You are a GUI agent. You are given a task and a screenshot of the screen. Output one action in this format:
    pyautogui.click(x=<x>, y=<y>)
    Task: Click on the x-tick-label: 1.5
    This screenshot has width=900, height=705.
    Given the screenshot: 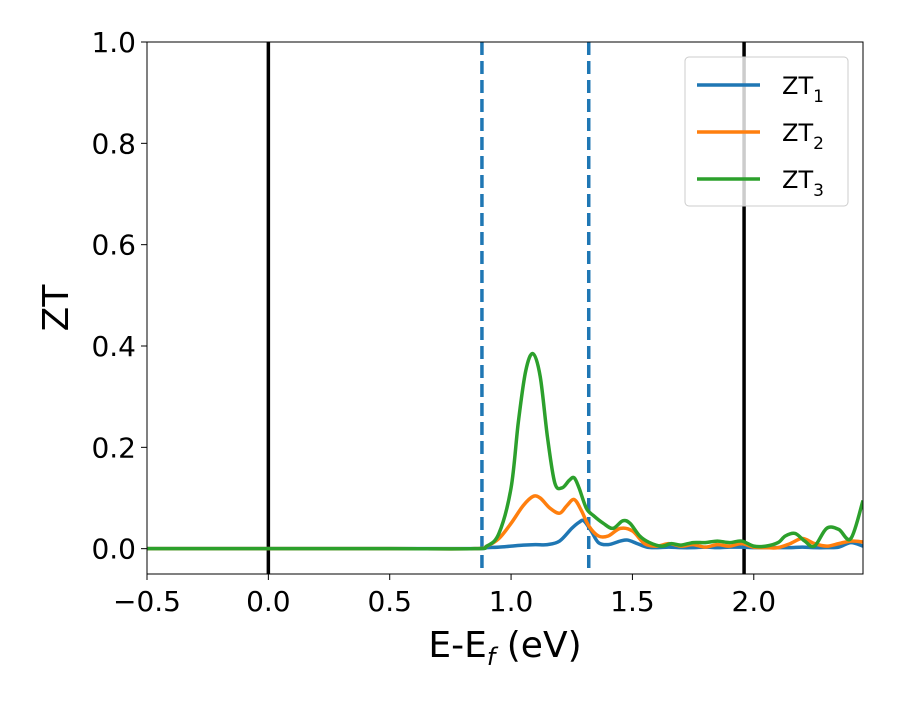 What is the action you would take?
    pyautogui.click(x=632, y=601)
    